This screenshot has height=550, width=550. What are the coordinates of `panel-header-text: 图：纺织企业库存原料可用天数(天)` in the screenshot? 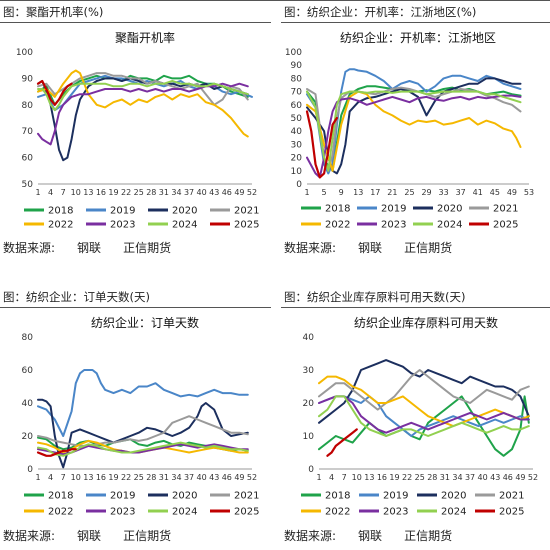 It's located at (375, 297).